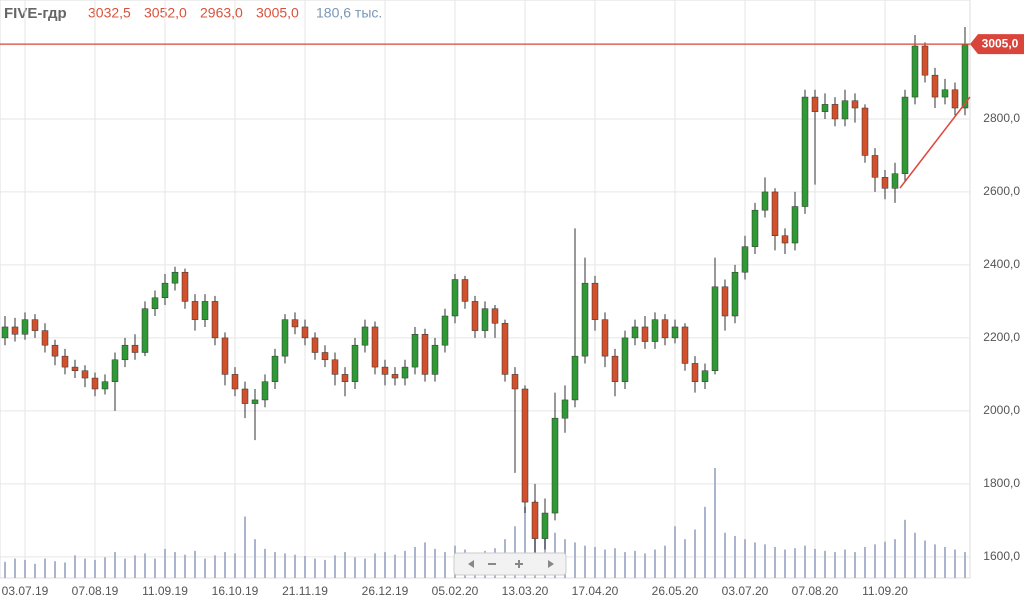  I want to click on x-tick-label: 13.03.20, so click(525, 591).